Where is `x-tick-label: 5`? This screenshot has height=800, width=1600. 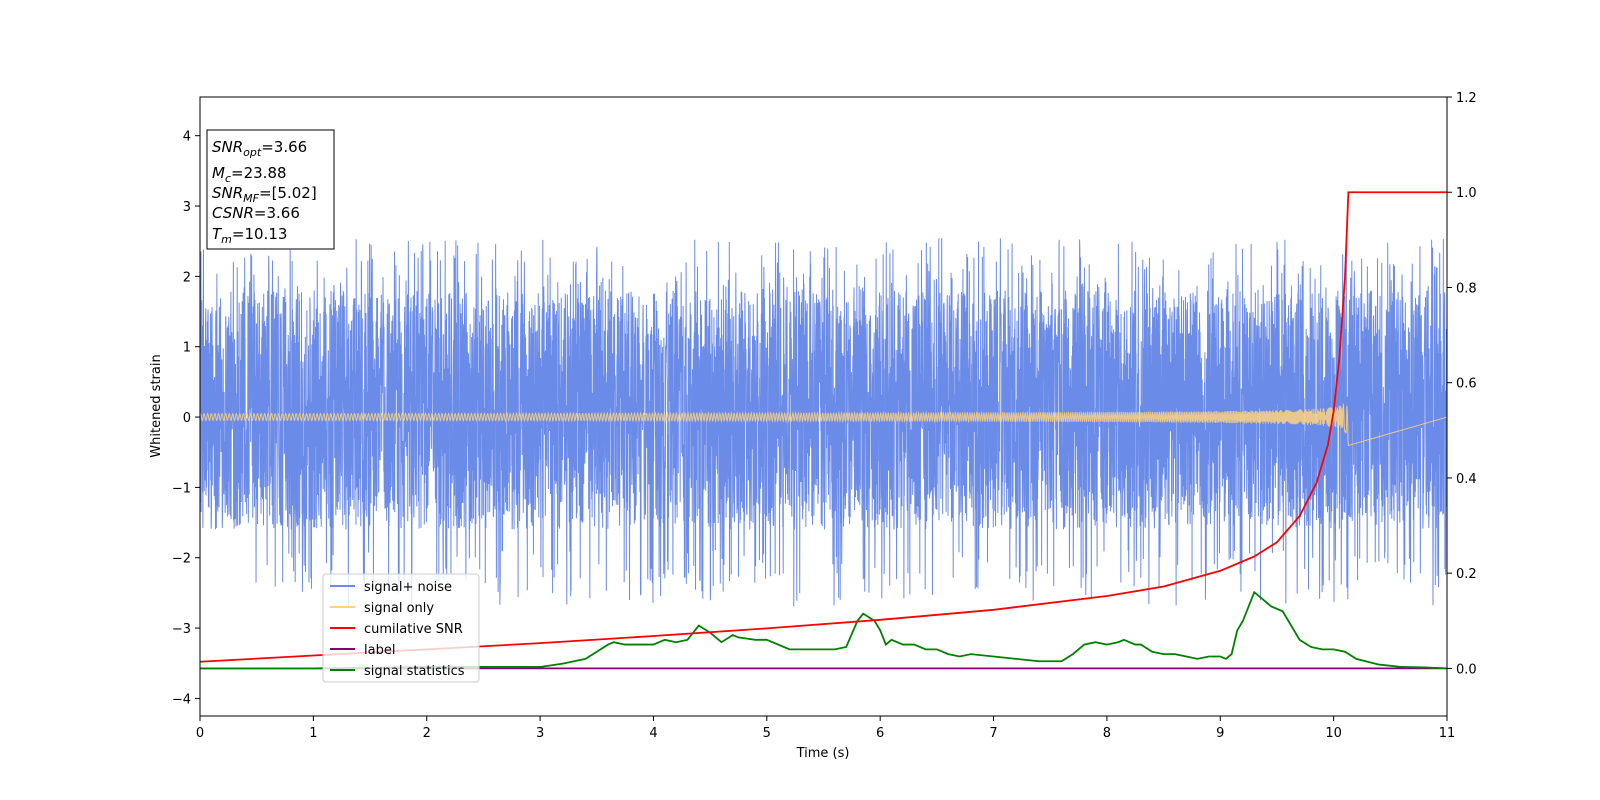
x-tick-label: 5 is located at coordinates (767, 733).